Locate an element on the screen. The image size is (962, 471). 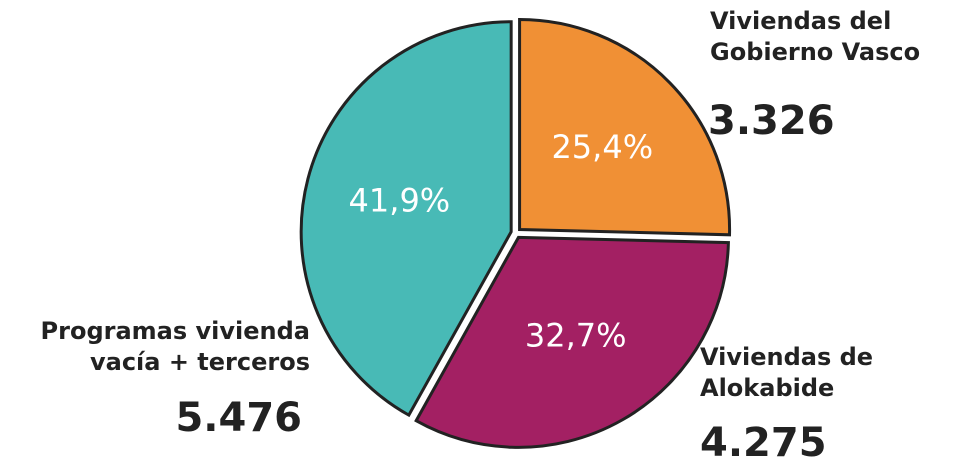
percent-label: 41,9% is located at coordinates (400, 201).